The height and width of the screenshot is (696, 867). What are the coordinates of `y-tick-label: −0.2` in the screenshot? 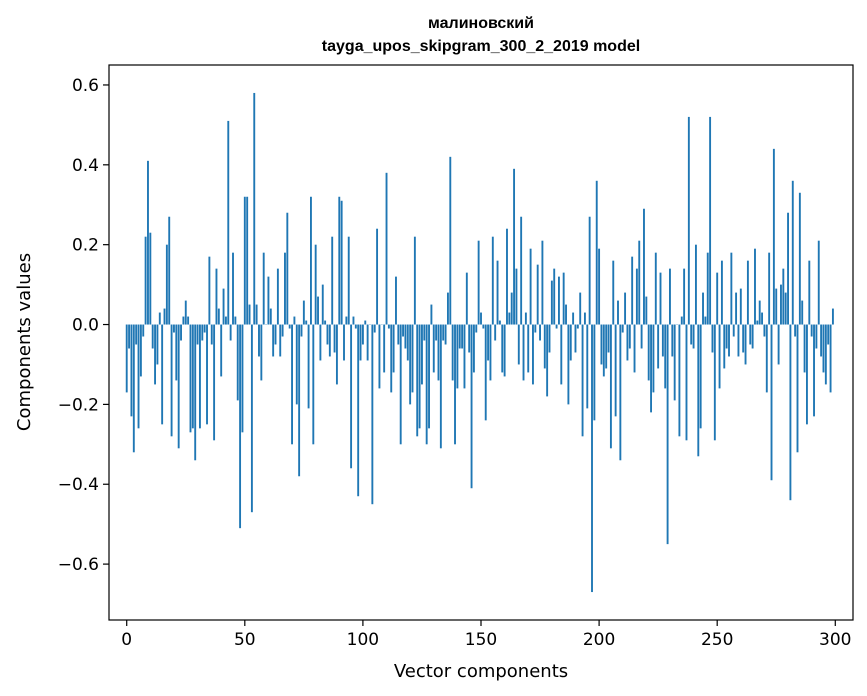 It's located at (78, 405).